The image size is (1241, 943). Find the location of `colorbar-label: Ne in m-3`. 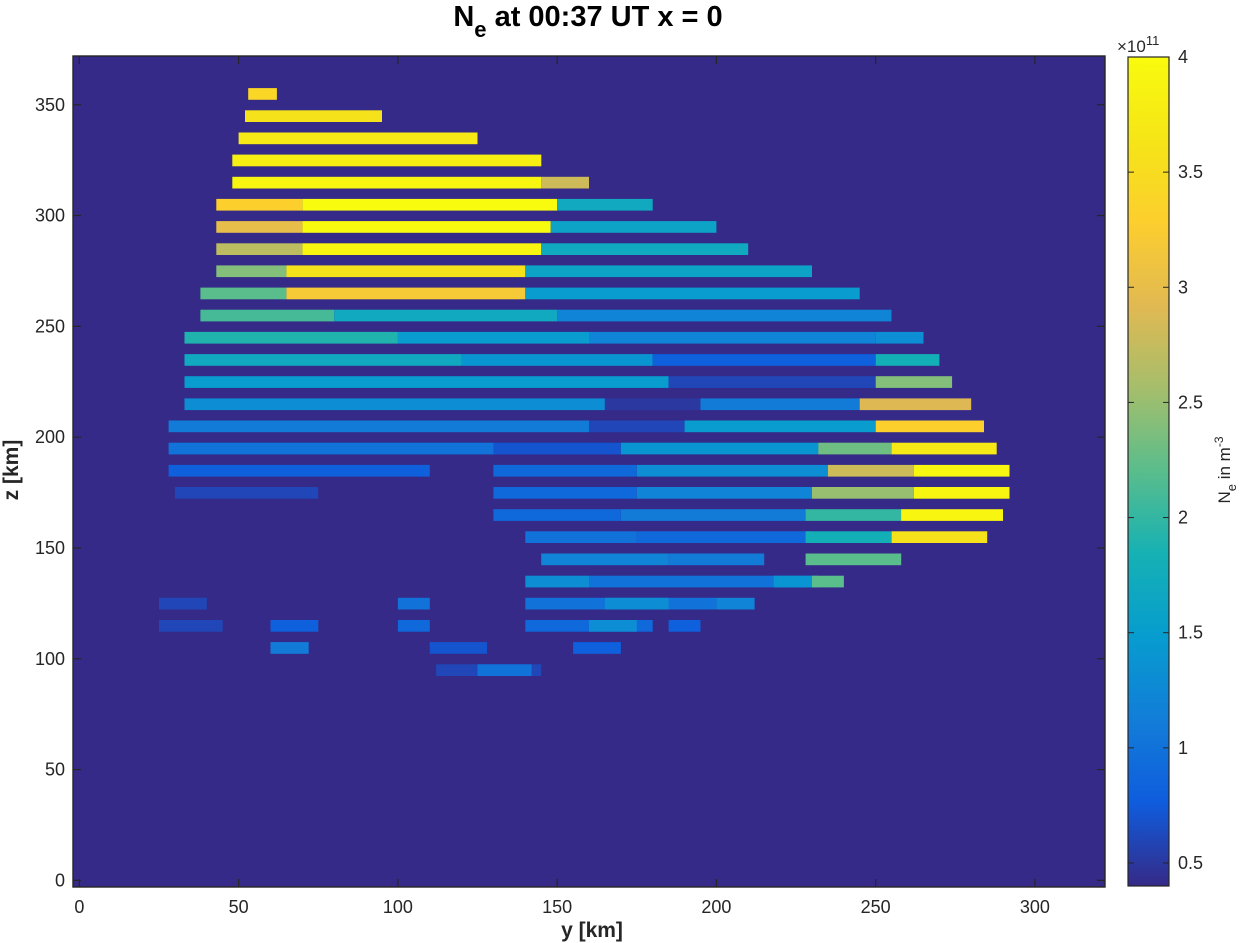

colorbar-label: Ne in m-3 is located at coordinates (1225, 469).